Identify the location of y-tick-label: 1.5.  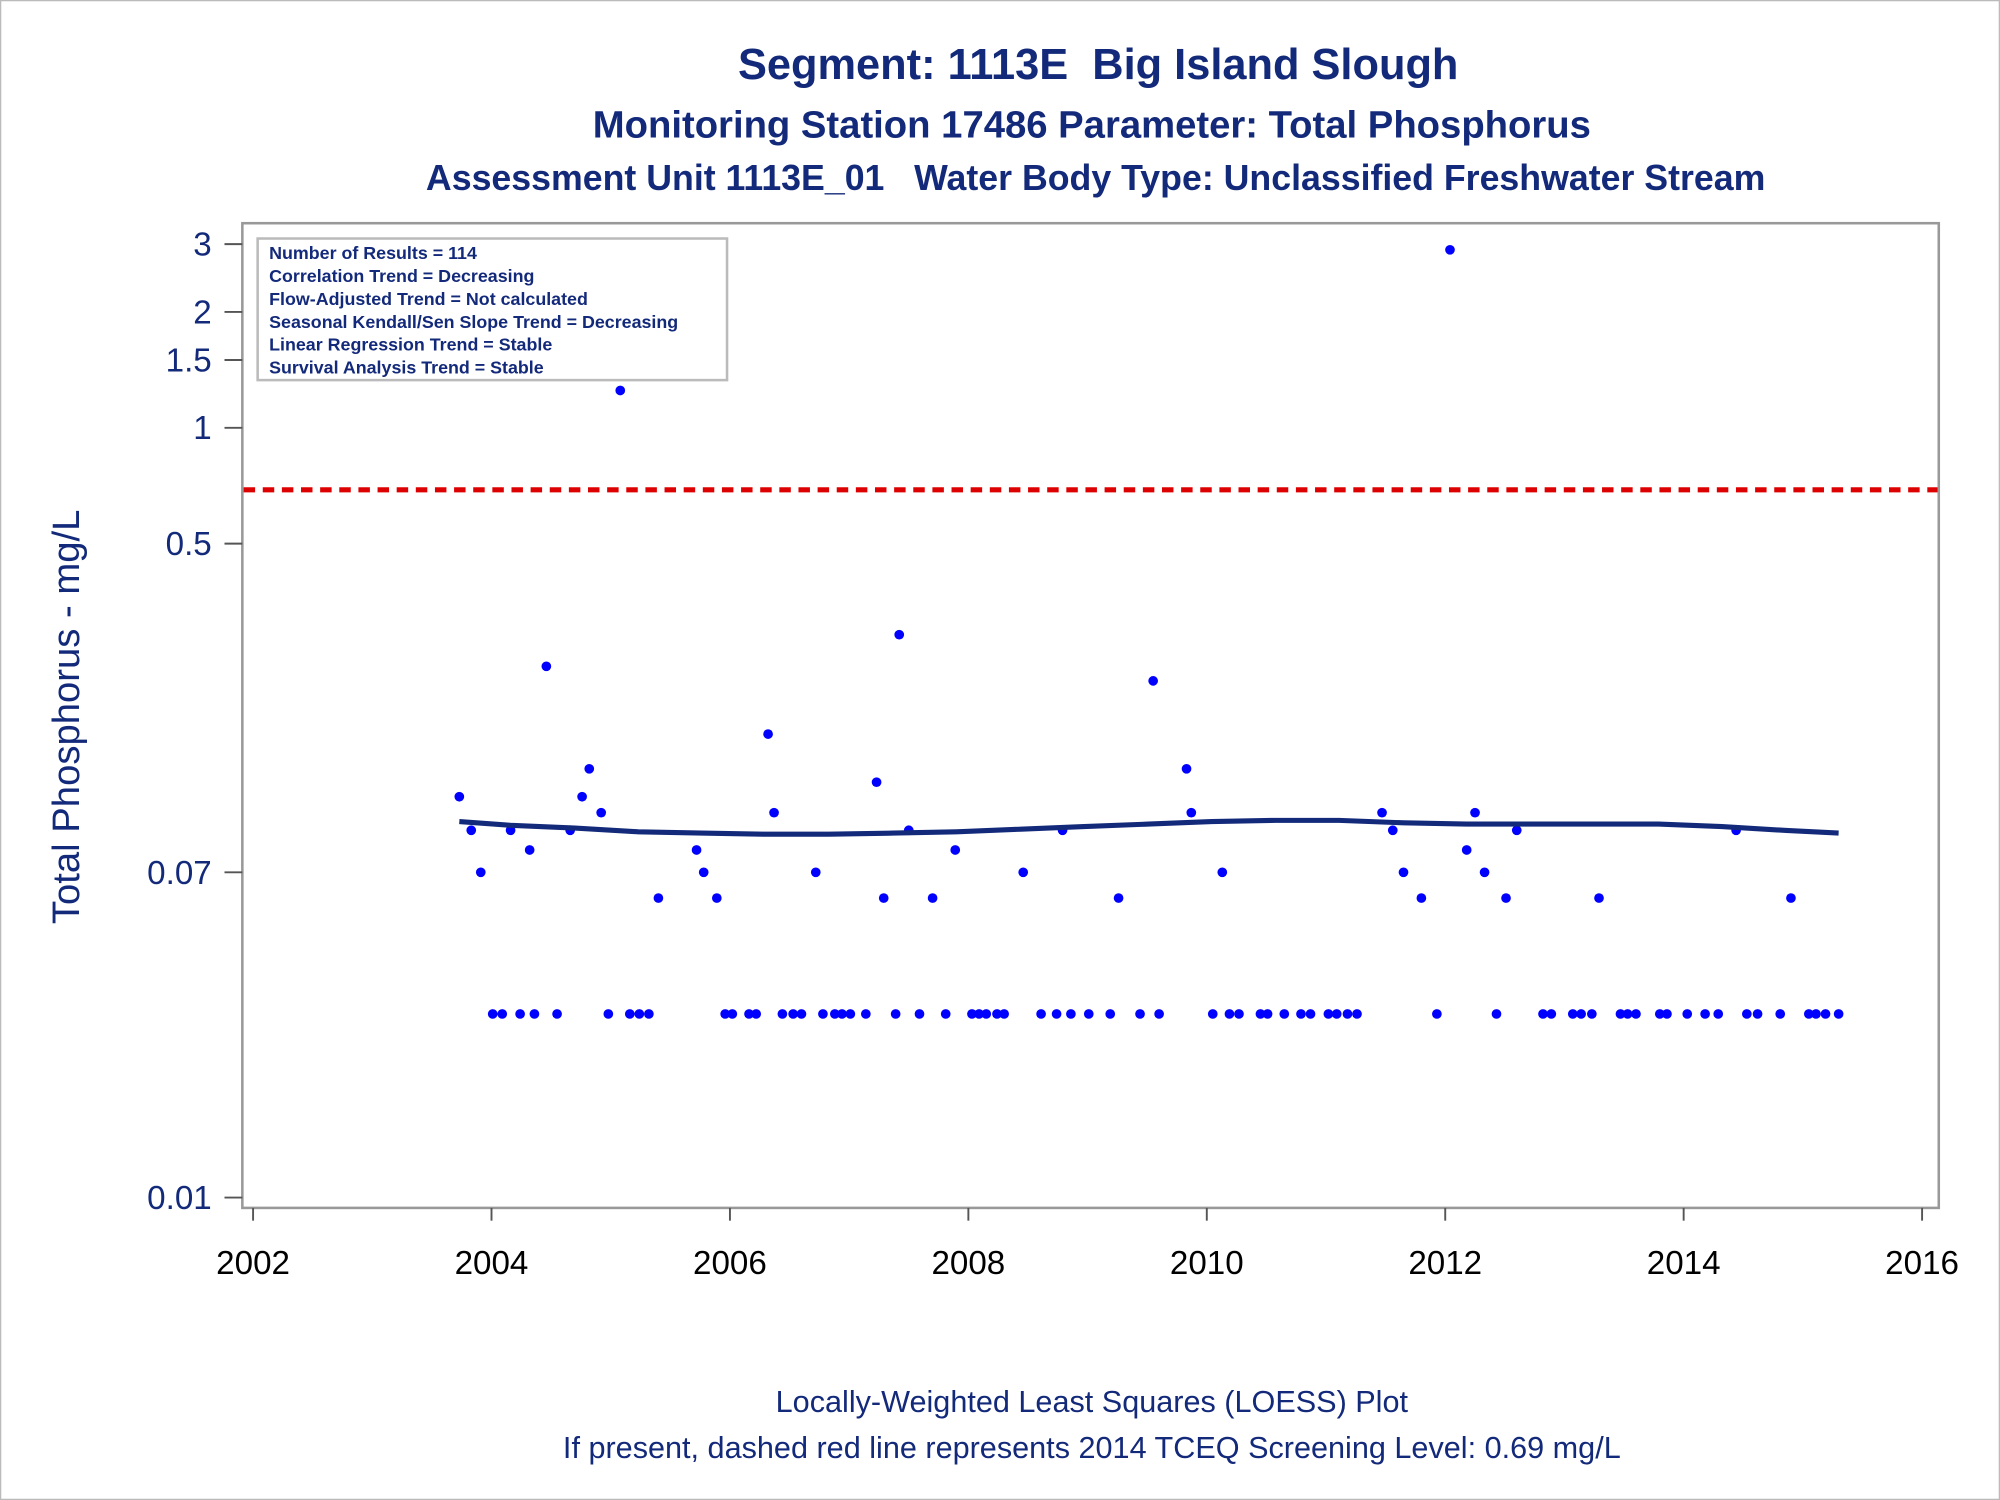
(189, 360).